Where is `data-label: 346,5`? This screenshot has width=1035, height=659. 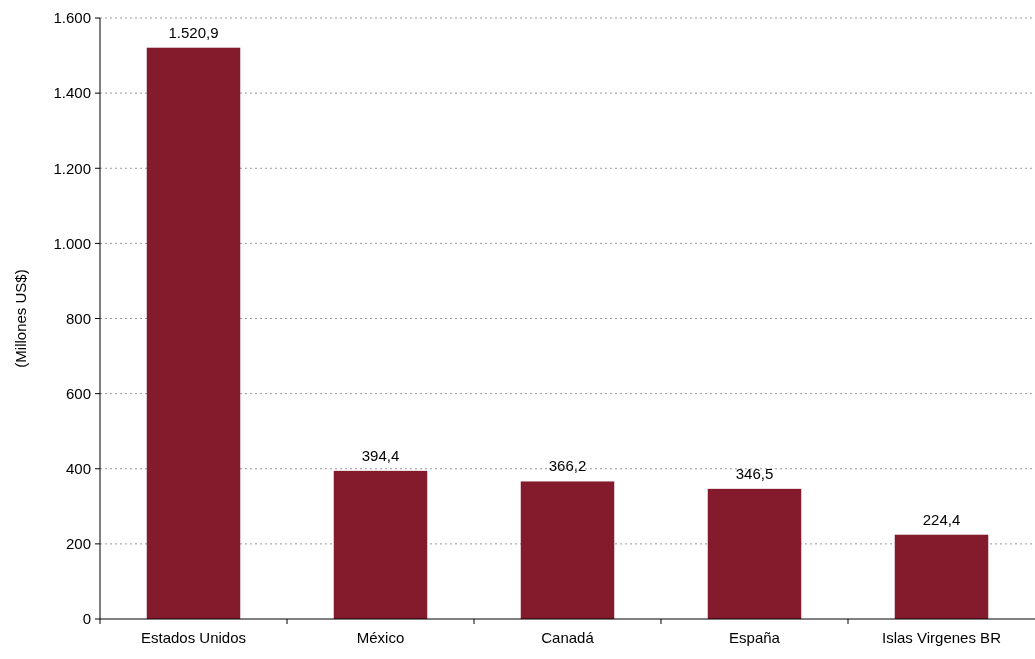 data-label: 346,5 is located at coordinates (754, 473).